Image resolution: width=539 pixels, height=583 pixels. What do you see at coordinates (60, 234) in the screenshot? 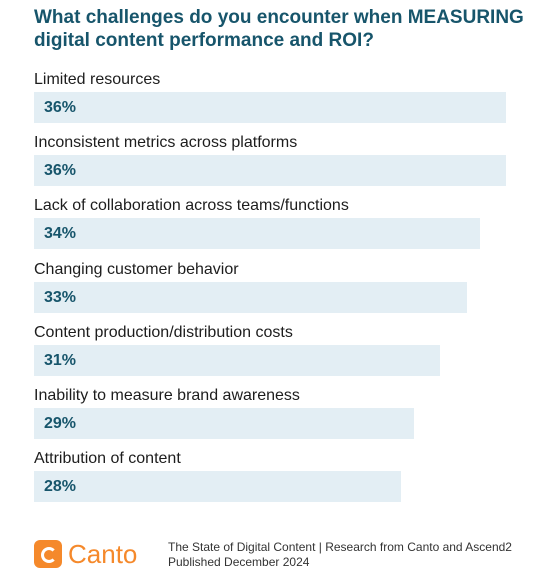
I see `bar-value-label: 34%` at bounding box center [60, 234].